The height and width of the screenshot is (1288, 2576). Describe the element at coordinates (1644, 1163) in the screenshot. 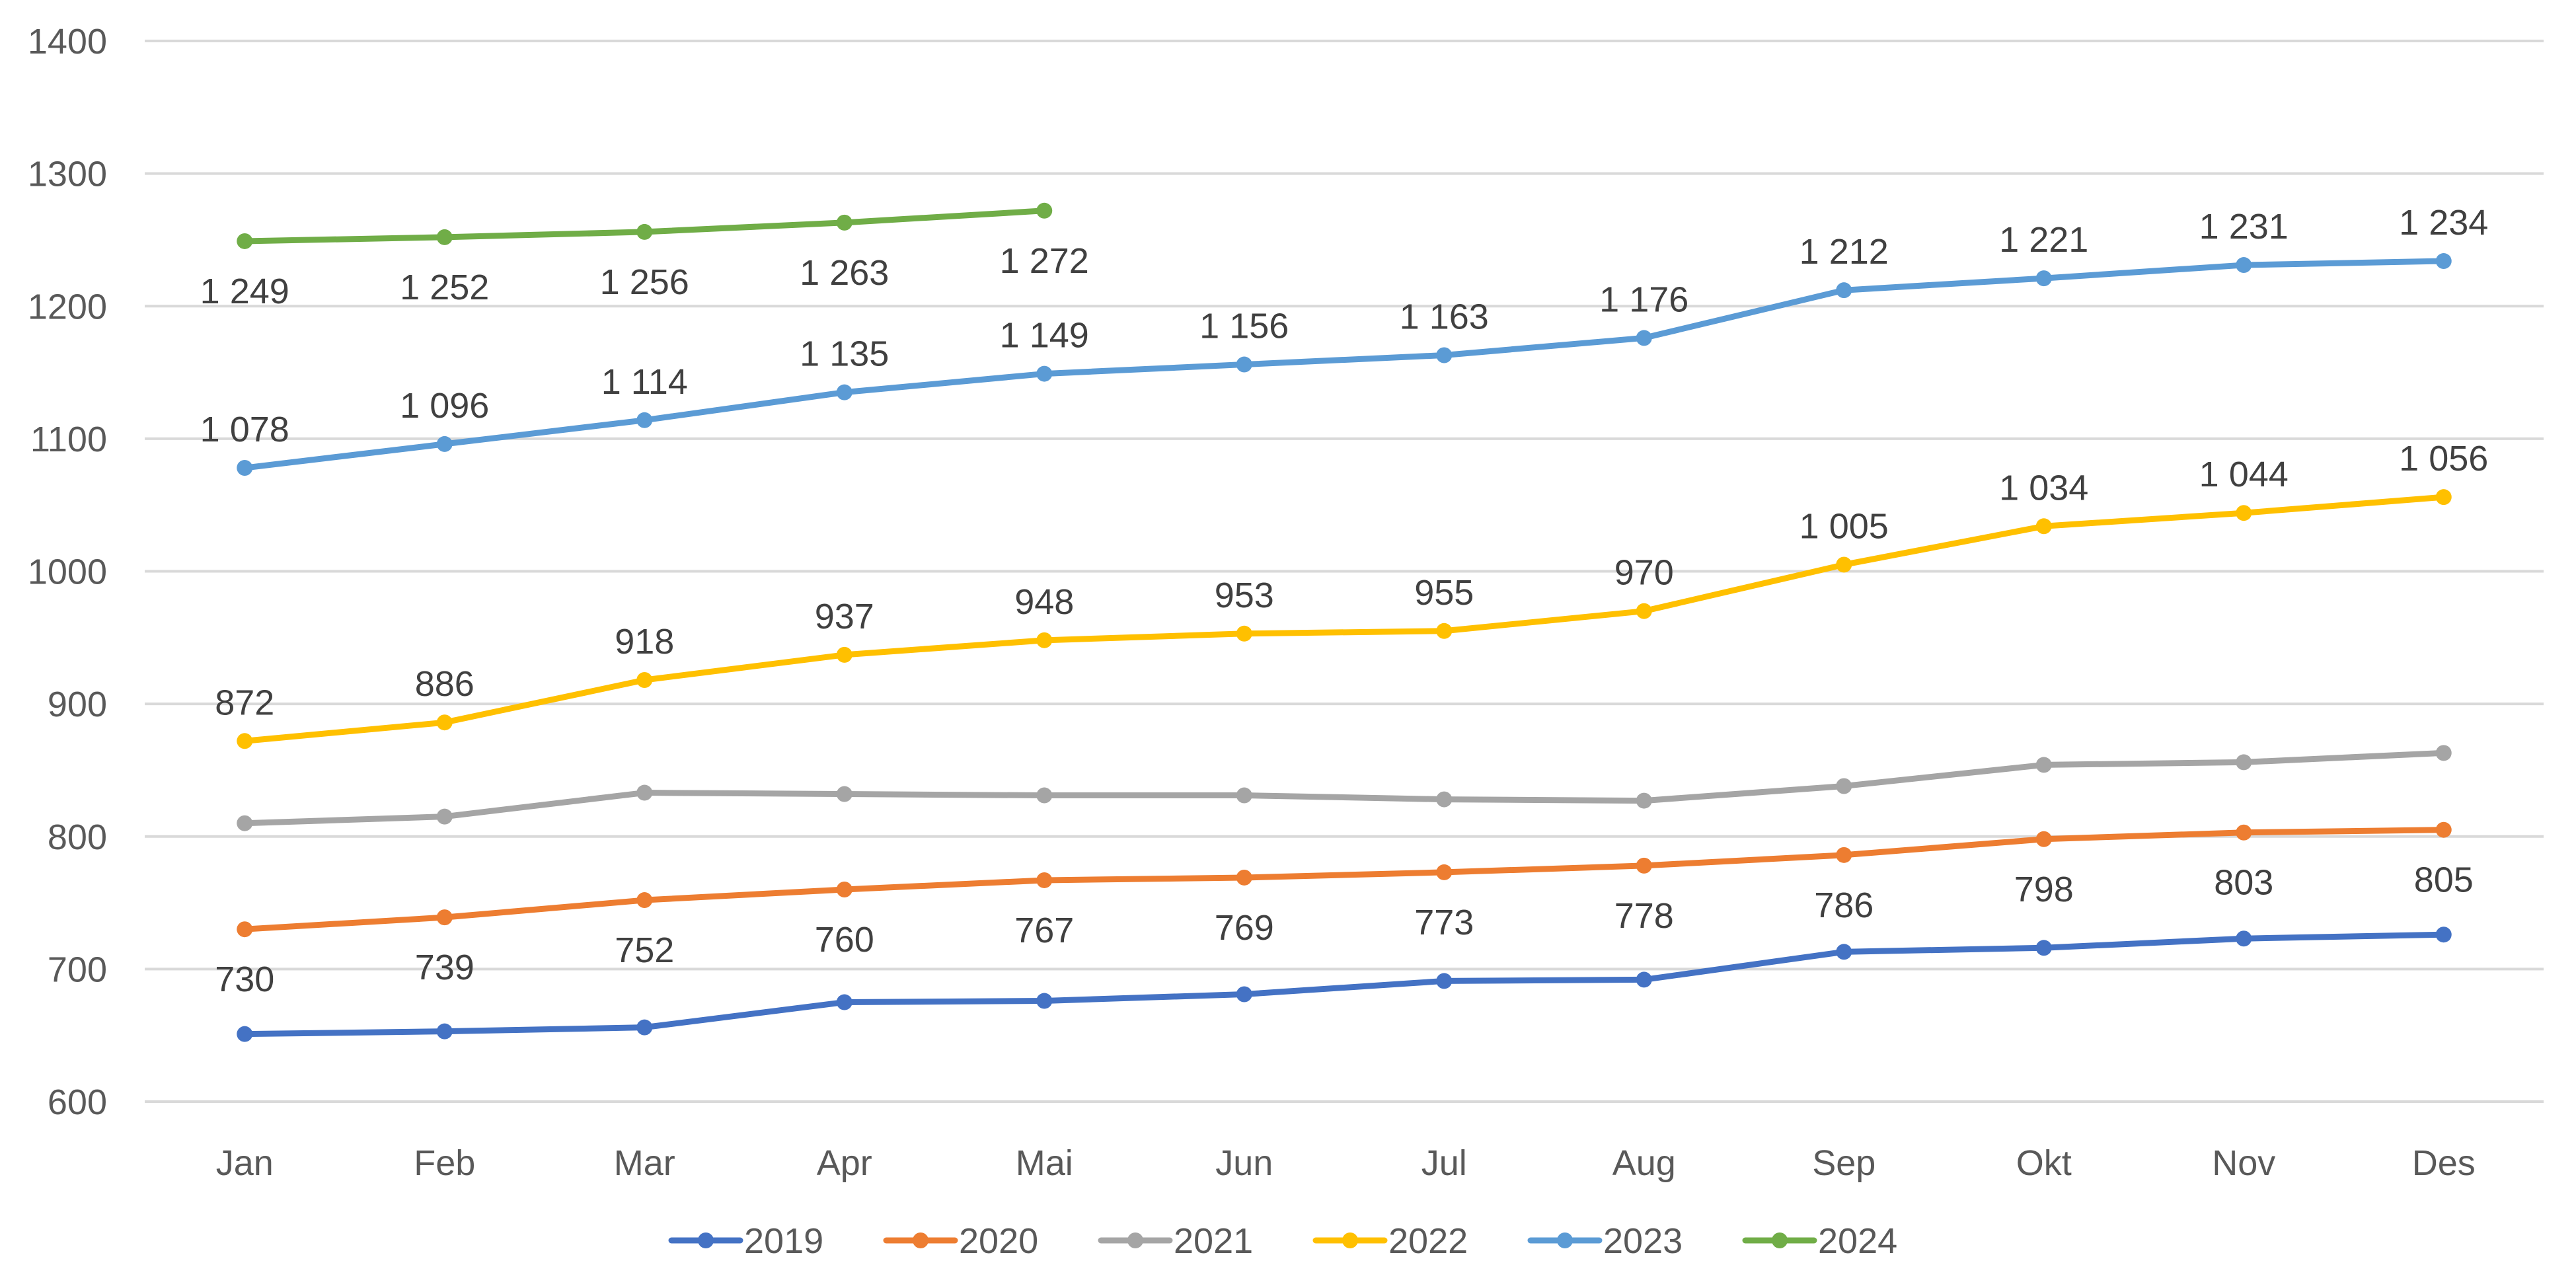

I see `x-tick-label: Aug` at that location.